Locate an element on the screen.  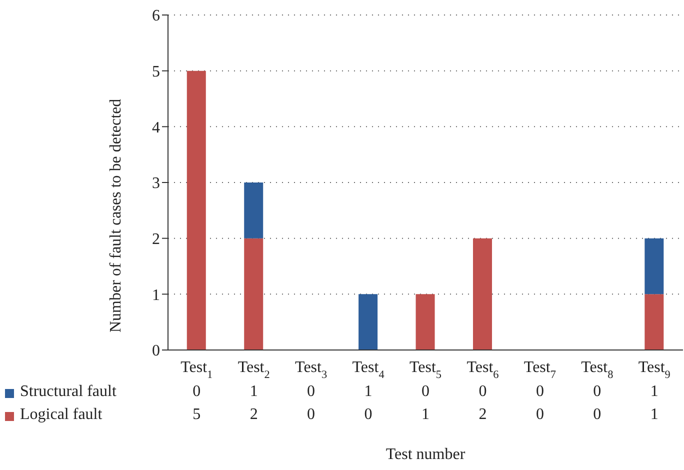
y-axis-title: Number of fault cases to be detected is located at coordinates (116, 215).